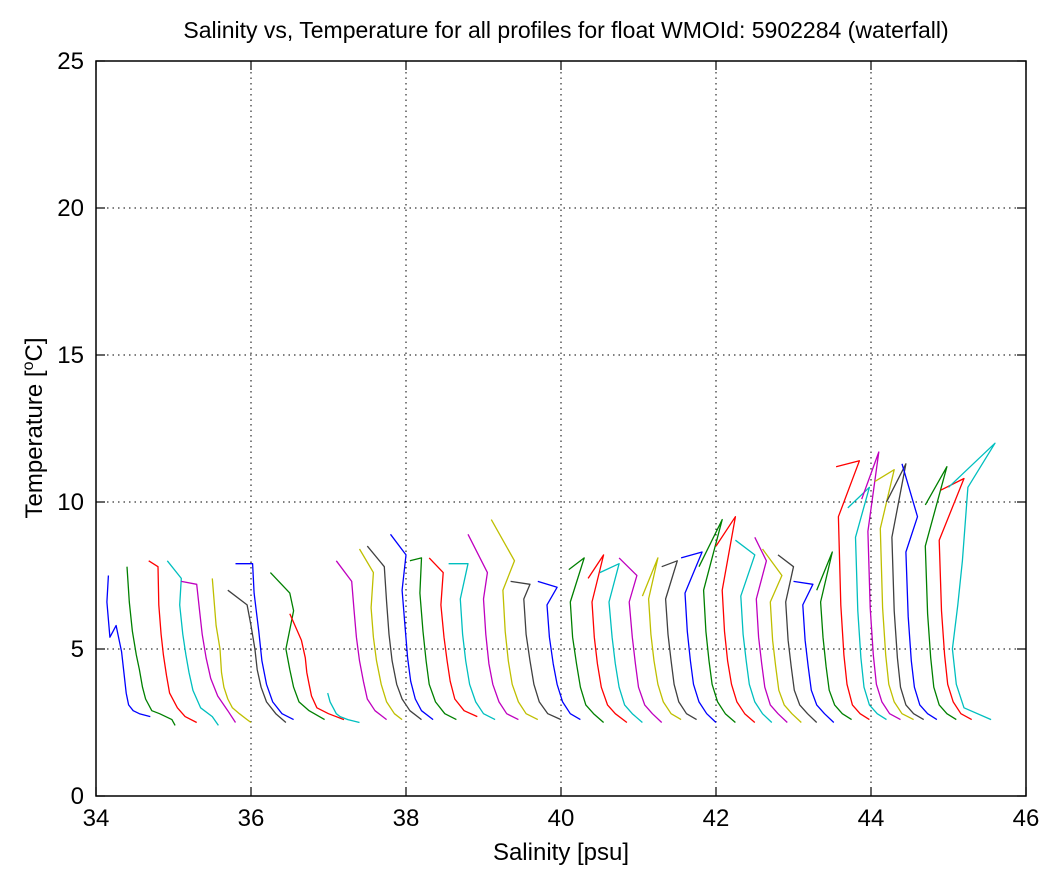  What do you see at coordinates (77, 649) in the screenshot?
I see `y-tick-label: 5` at bounding box center [77, 649].